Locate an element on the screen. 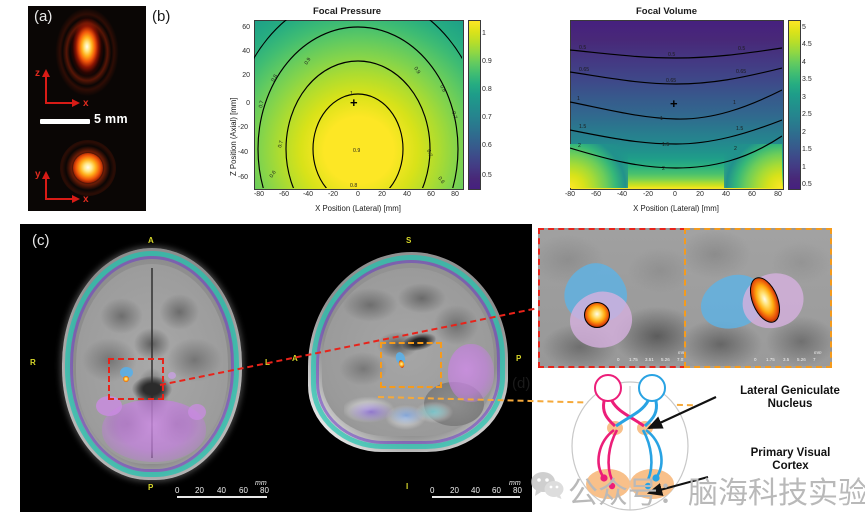  inset-axial-scale-tick: 5.26 is located at coordinates (665, 359).